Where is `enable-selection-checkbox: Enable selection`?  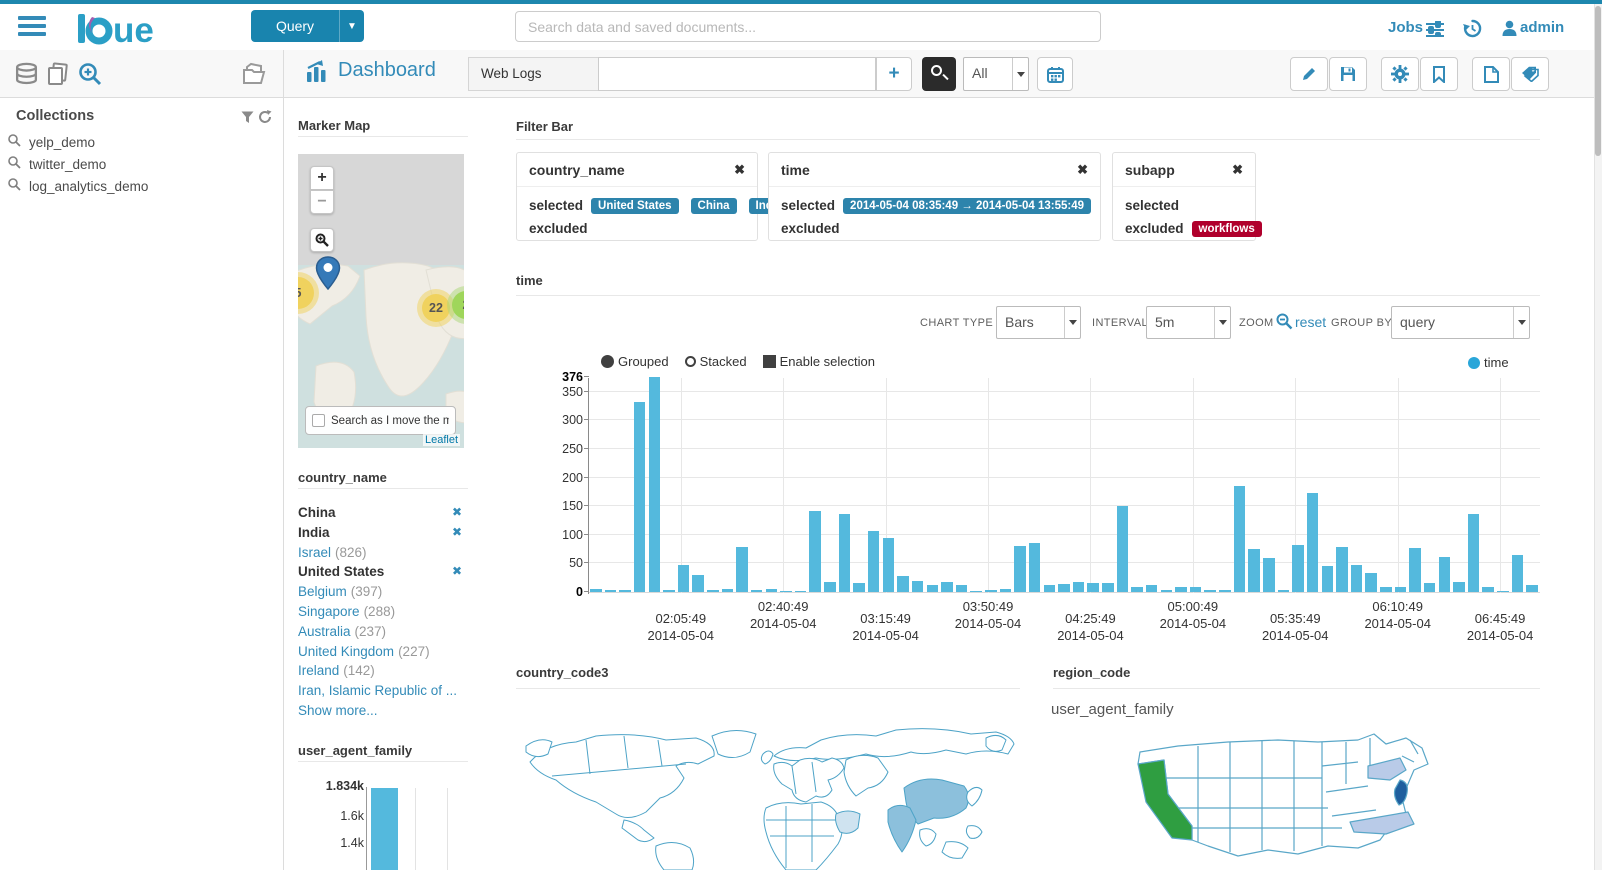 enable-selection-checkbox: Enable selection is located at coordinates (818, 361).